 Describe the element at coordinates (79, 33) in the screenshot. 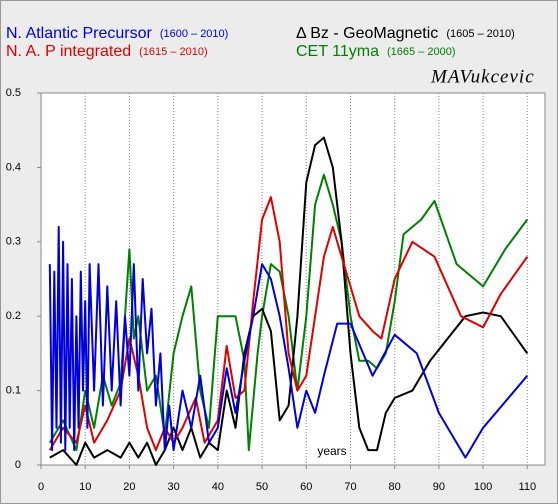

I see `legend-name: N. Atlantic Precursor` at that location.